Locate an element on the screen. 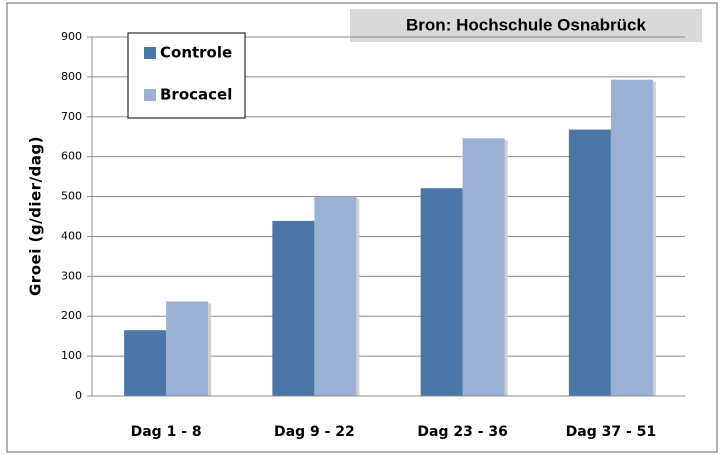 Image resolution: width=722 pixels, height=455 pixels. legend-label: Brocacel is located at coordinates (196, 95).